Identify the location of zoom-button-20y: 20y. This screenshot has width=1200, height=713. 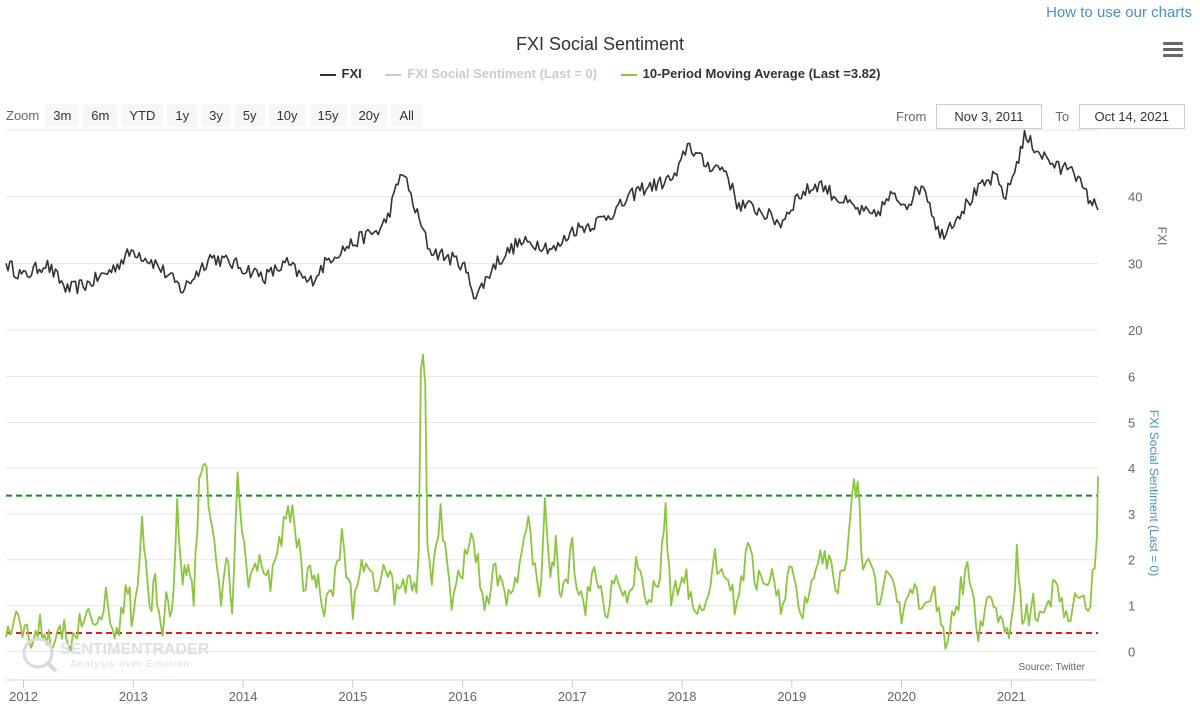
(369, 115).